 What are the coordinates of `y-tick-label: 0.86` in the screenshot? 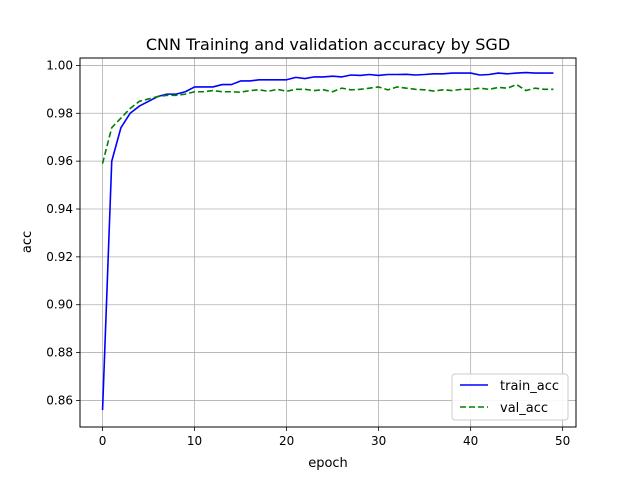 It's located at (59, 400).